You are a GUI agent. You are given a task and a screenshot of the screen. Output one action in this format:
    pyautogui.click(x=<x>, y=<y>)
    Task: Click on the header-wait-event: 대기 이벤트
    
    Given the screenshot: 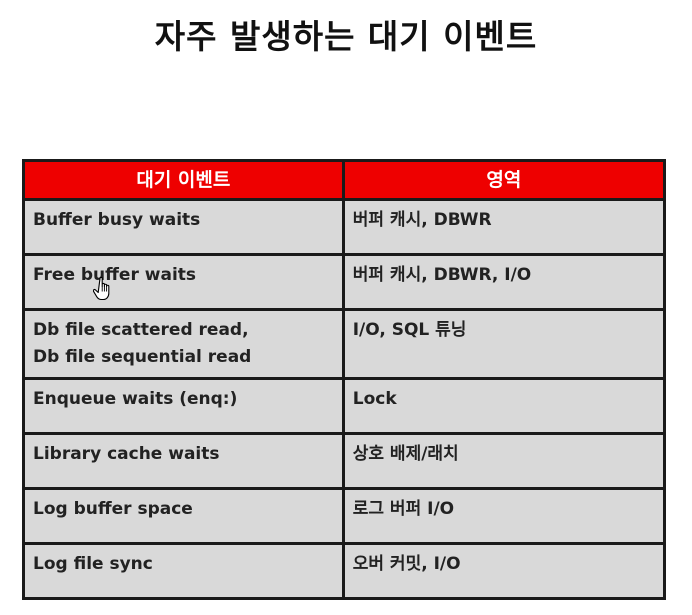 What is the action you would take?
    pyautogui.click(x=183, y=180)
    